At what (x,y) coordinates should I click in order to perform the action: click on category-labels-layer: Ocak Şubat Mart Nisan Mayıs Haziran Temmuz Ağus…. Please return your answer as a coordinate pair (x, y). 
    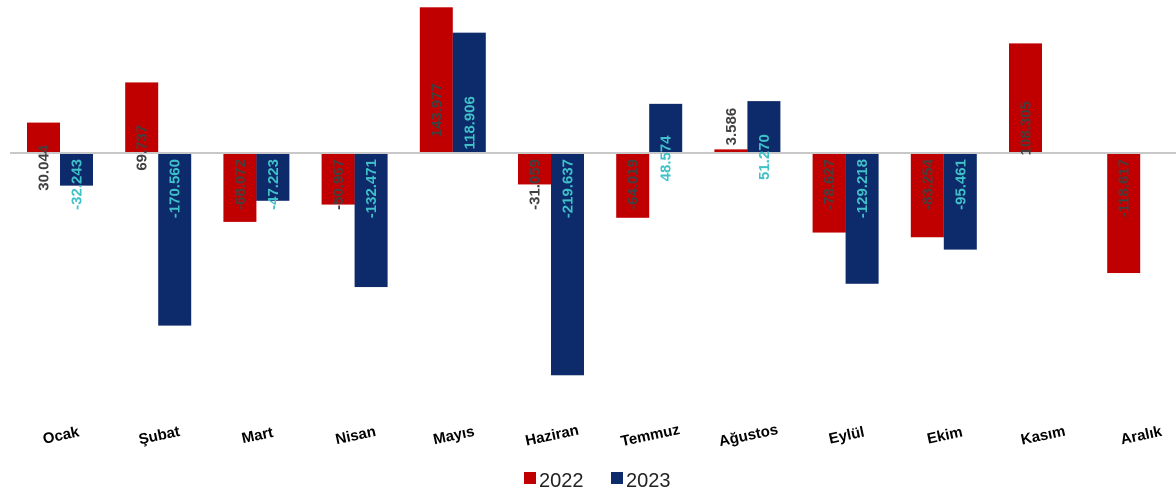
    Looking at the image, I should click on (602, 435).